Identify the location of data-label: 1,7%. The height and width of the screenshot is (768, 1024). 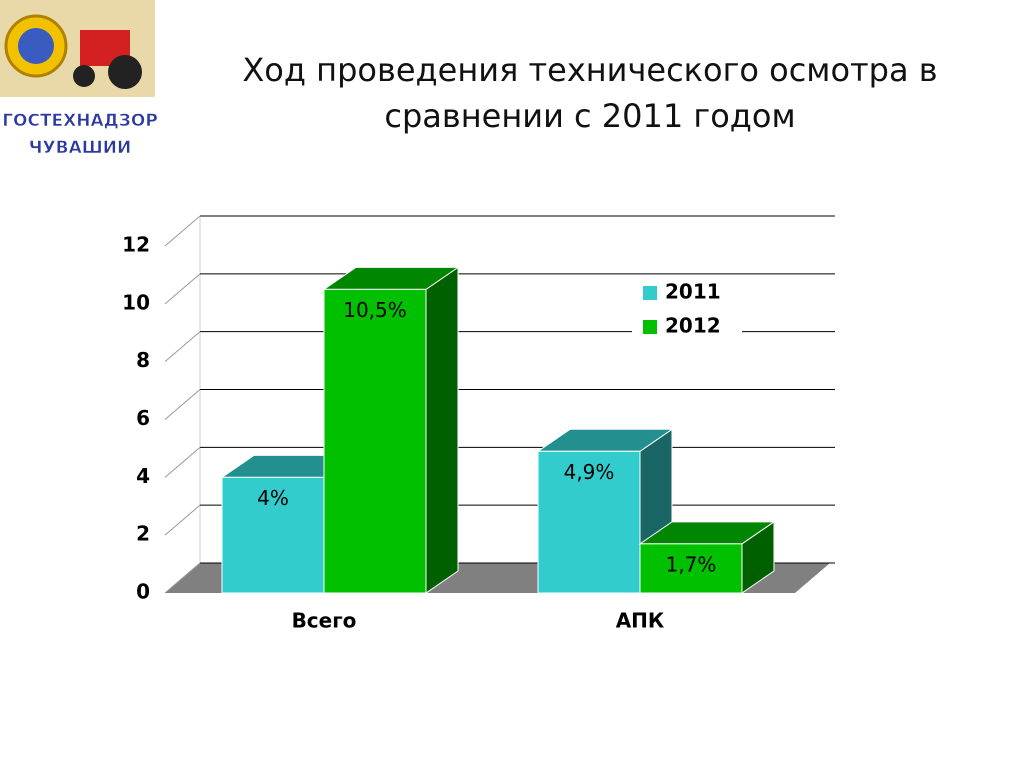
(691, 564).